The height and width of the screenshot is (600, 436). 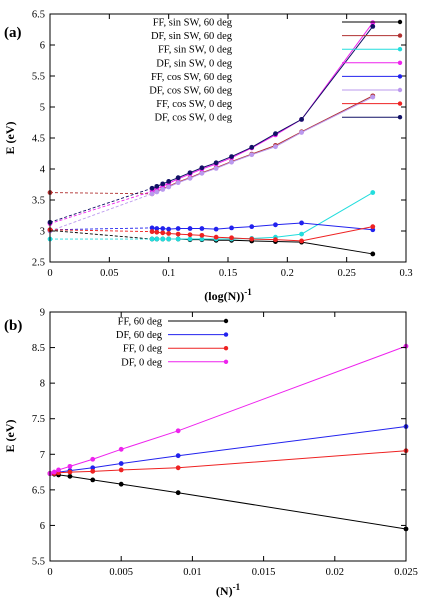 What do you see at coordinates (172, 335) in the screenshot?
I see `legend-entry: DF, 60 deg` at bounding box center [172, 335].